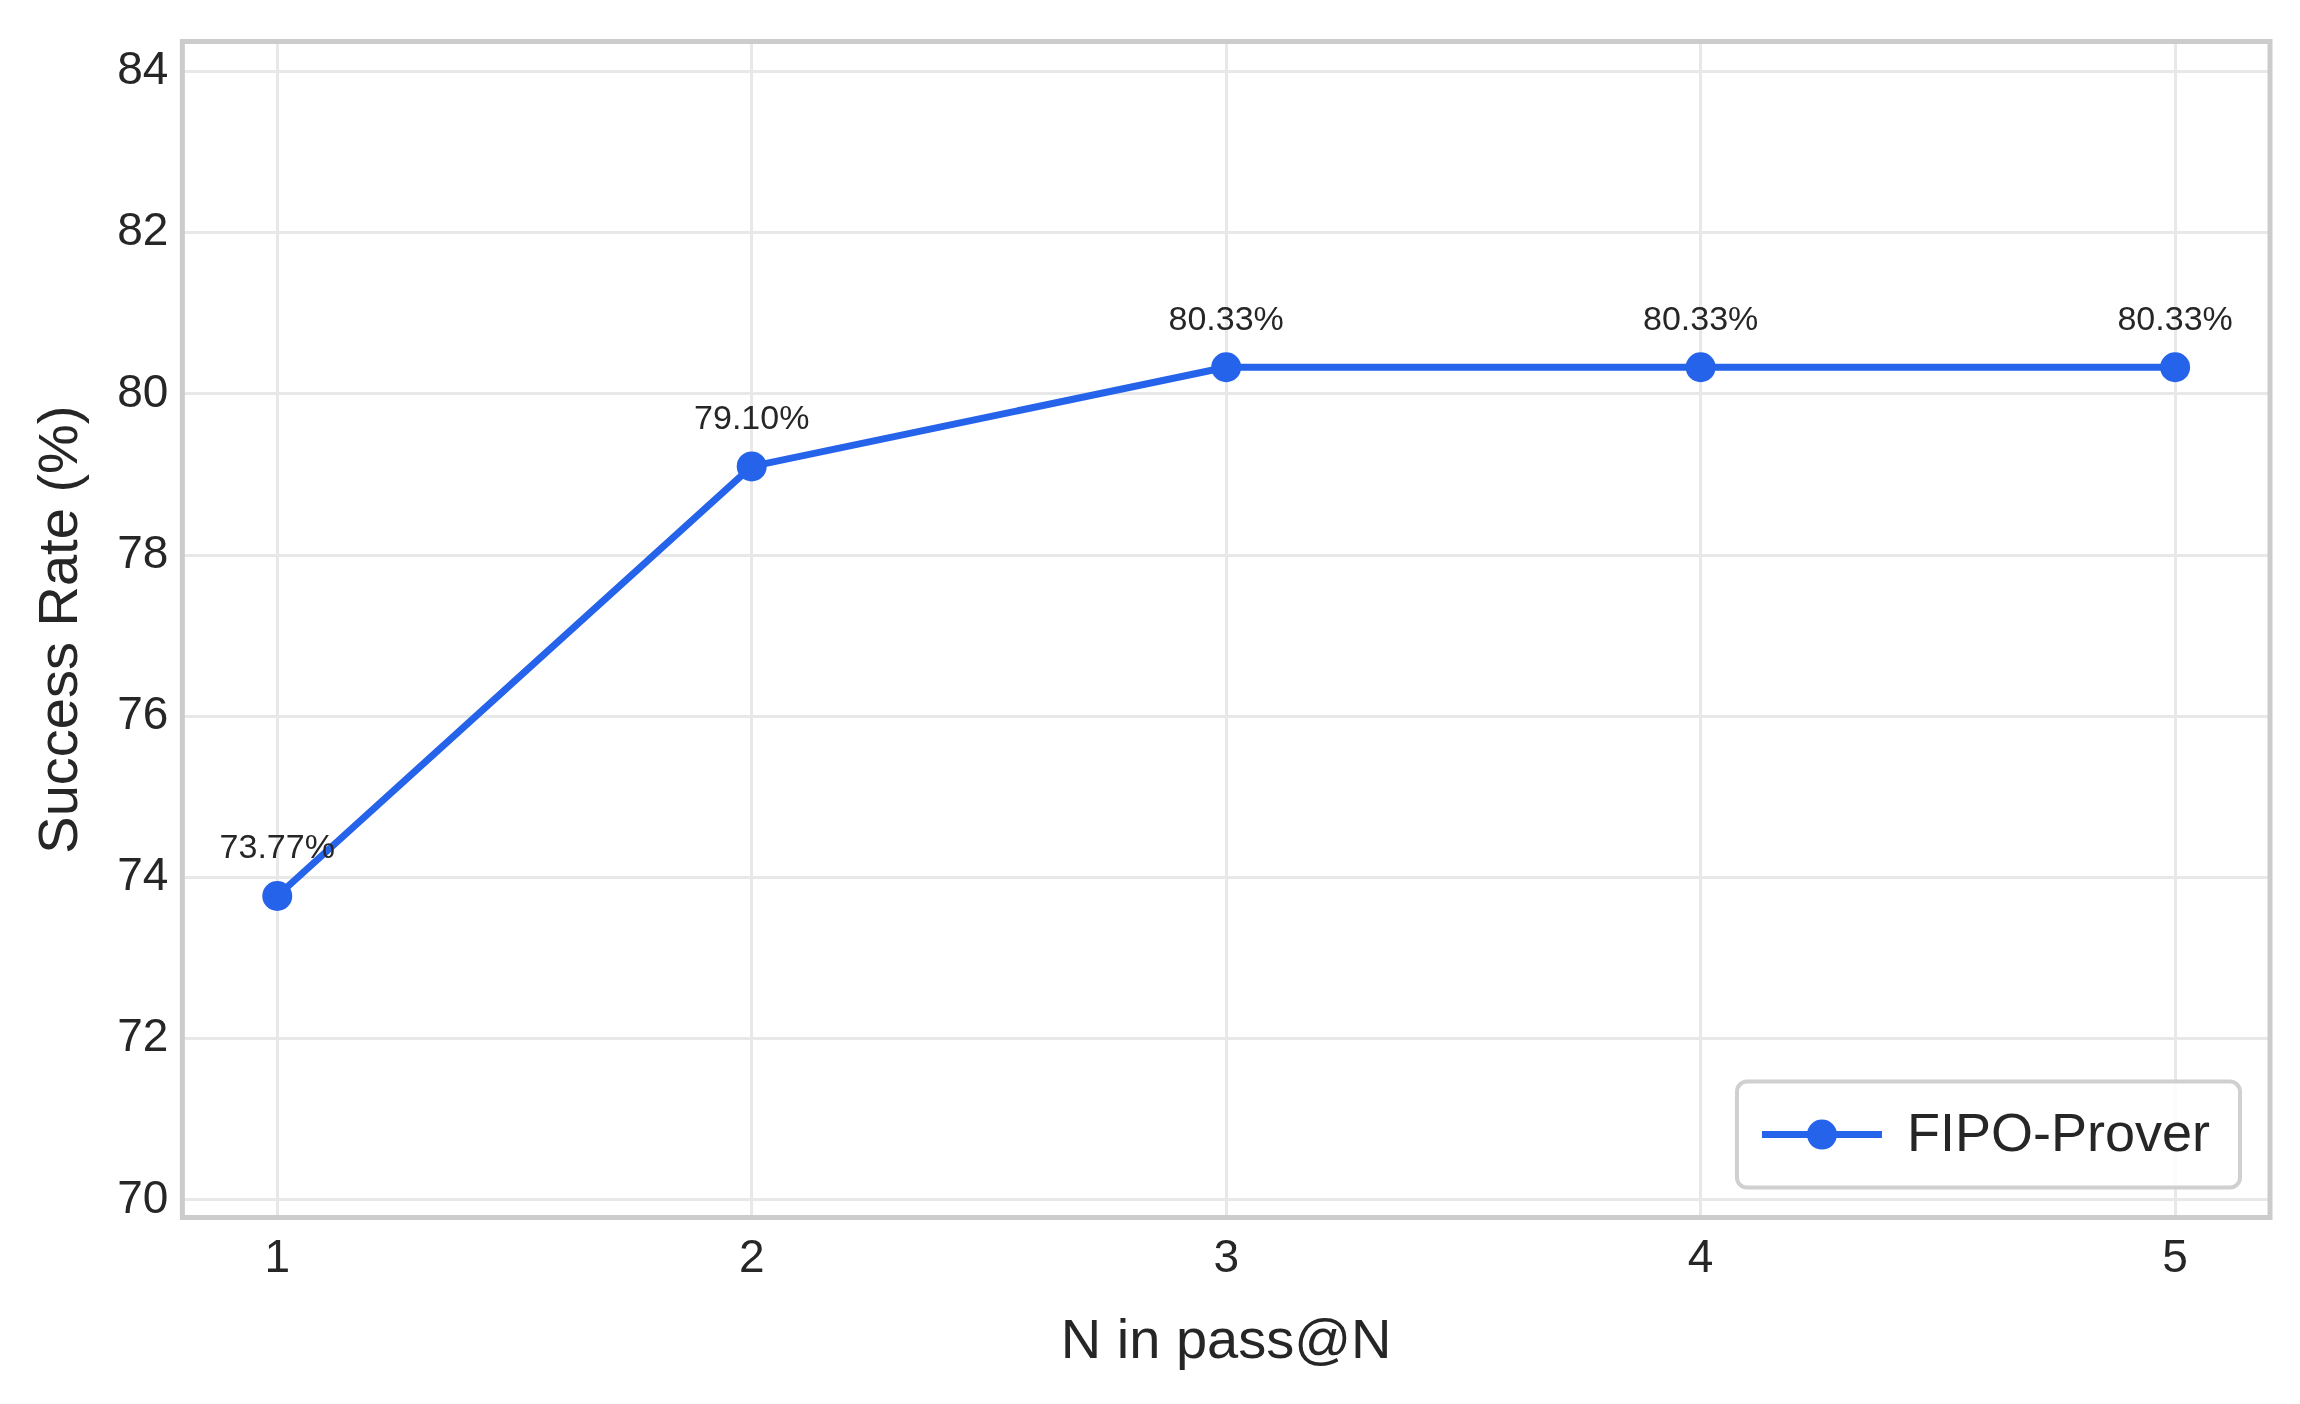 The image size is (2300, 1404). Describe the element at coordinates (143, 390) in the screenshot. I see `y-tick-label: 80` at that location.